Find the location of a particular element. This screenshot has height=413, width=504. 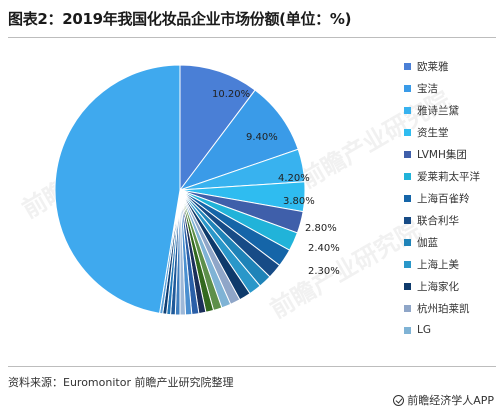

legend-label: 杭州珀莱凯 is located at coordinates (443, 308).